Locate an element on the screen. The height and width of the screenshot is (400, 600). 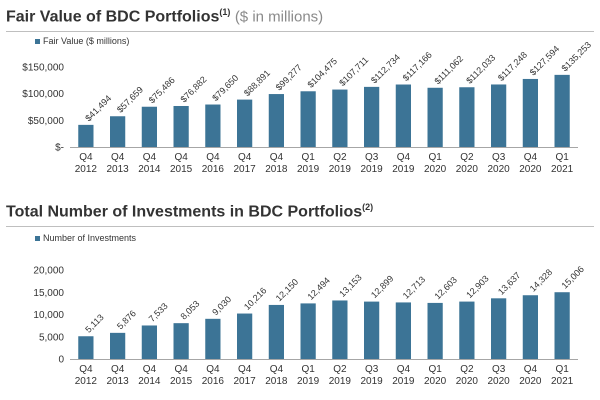
chart-1-data-label: $112,033 is located at coordinates (480, 69).